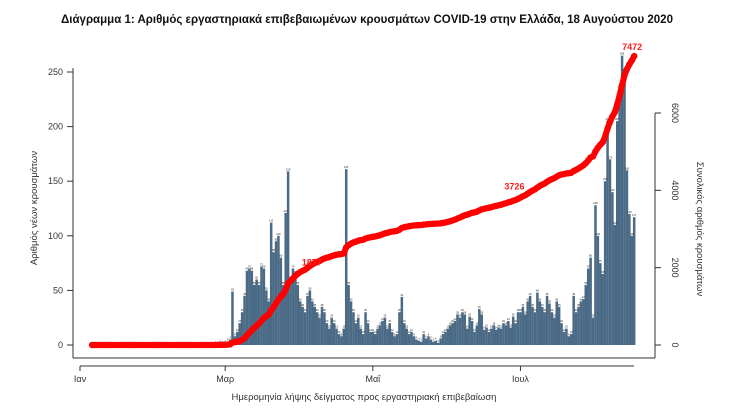  What do you see at coordinates (300, 299) in the screenshot?
I see `bar-value-label: 40` at bounding box center [300, 299].